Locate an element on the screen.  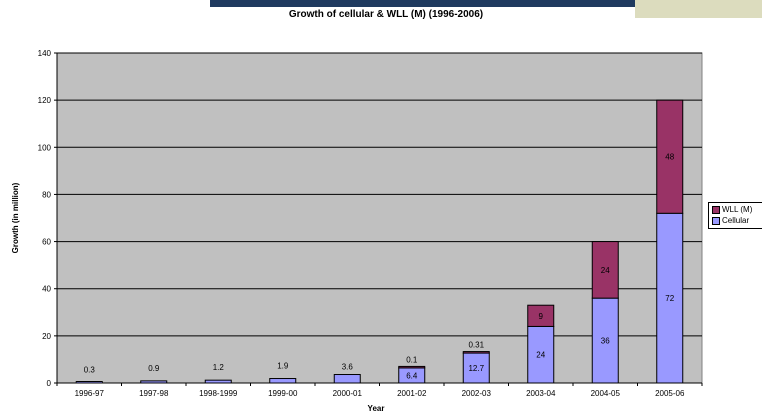
data-label-wll: 0.31 is located at coordinates (476, 345).